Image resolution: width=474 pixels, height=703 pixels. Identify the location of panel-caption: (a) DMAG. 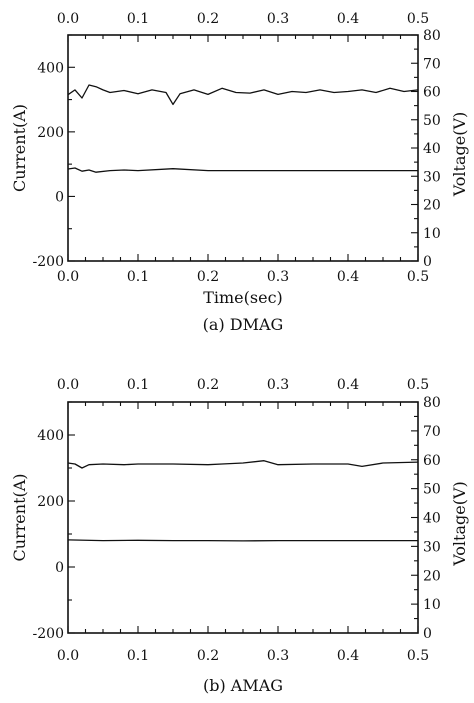
(243, 324).